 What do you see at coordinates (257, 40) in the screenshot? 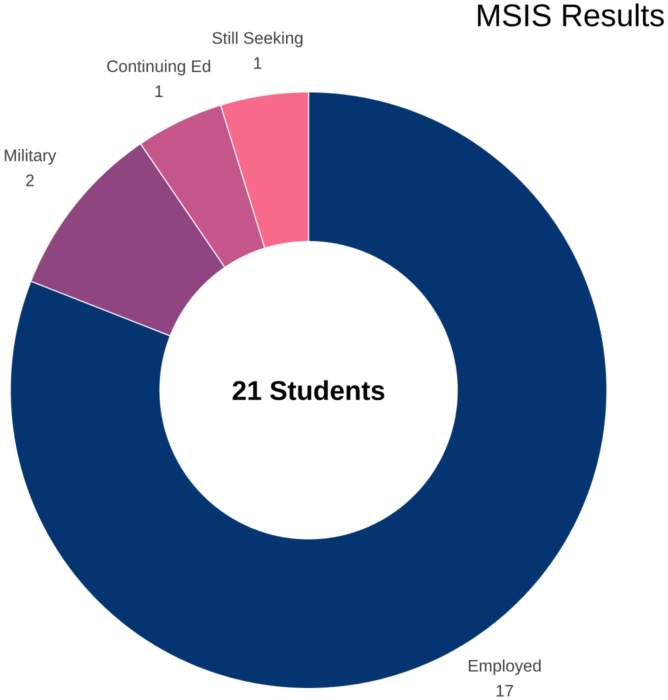
I see `slice-label: Still Seeking` at bounding box center [257, 40].